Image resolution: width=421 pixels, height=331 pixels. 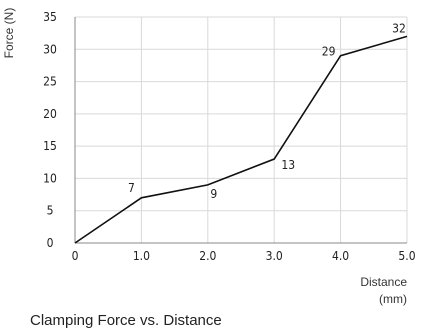 I want to click on y-tick-label: 5, so click(x=50, y=211).